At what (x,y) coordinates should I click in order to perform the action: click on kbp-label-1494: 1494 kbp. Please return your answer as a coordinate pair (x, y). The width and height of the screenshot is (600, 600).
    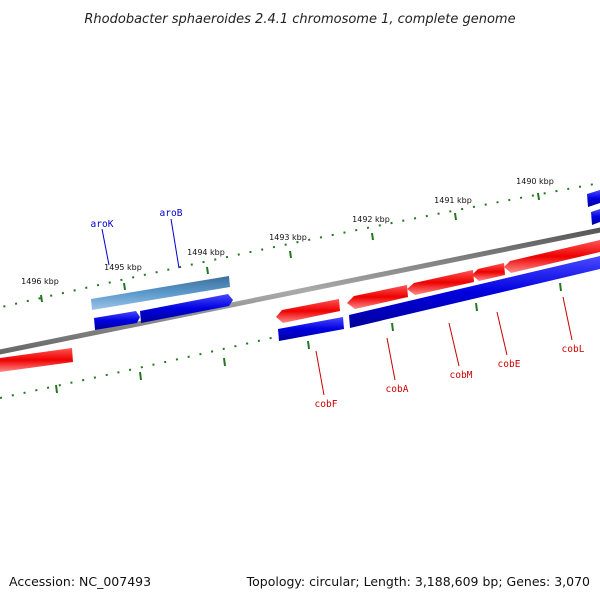
    Looking at the image, I should click on (206, 252).